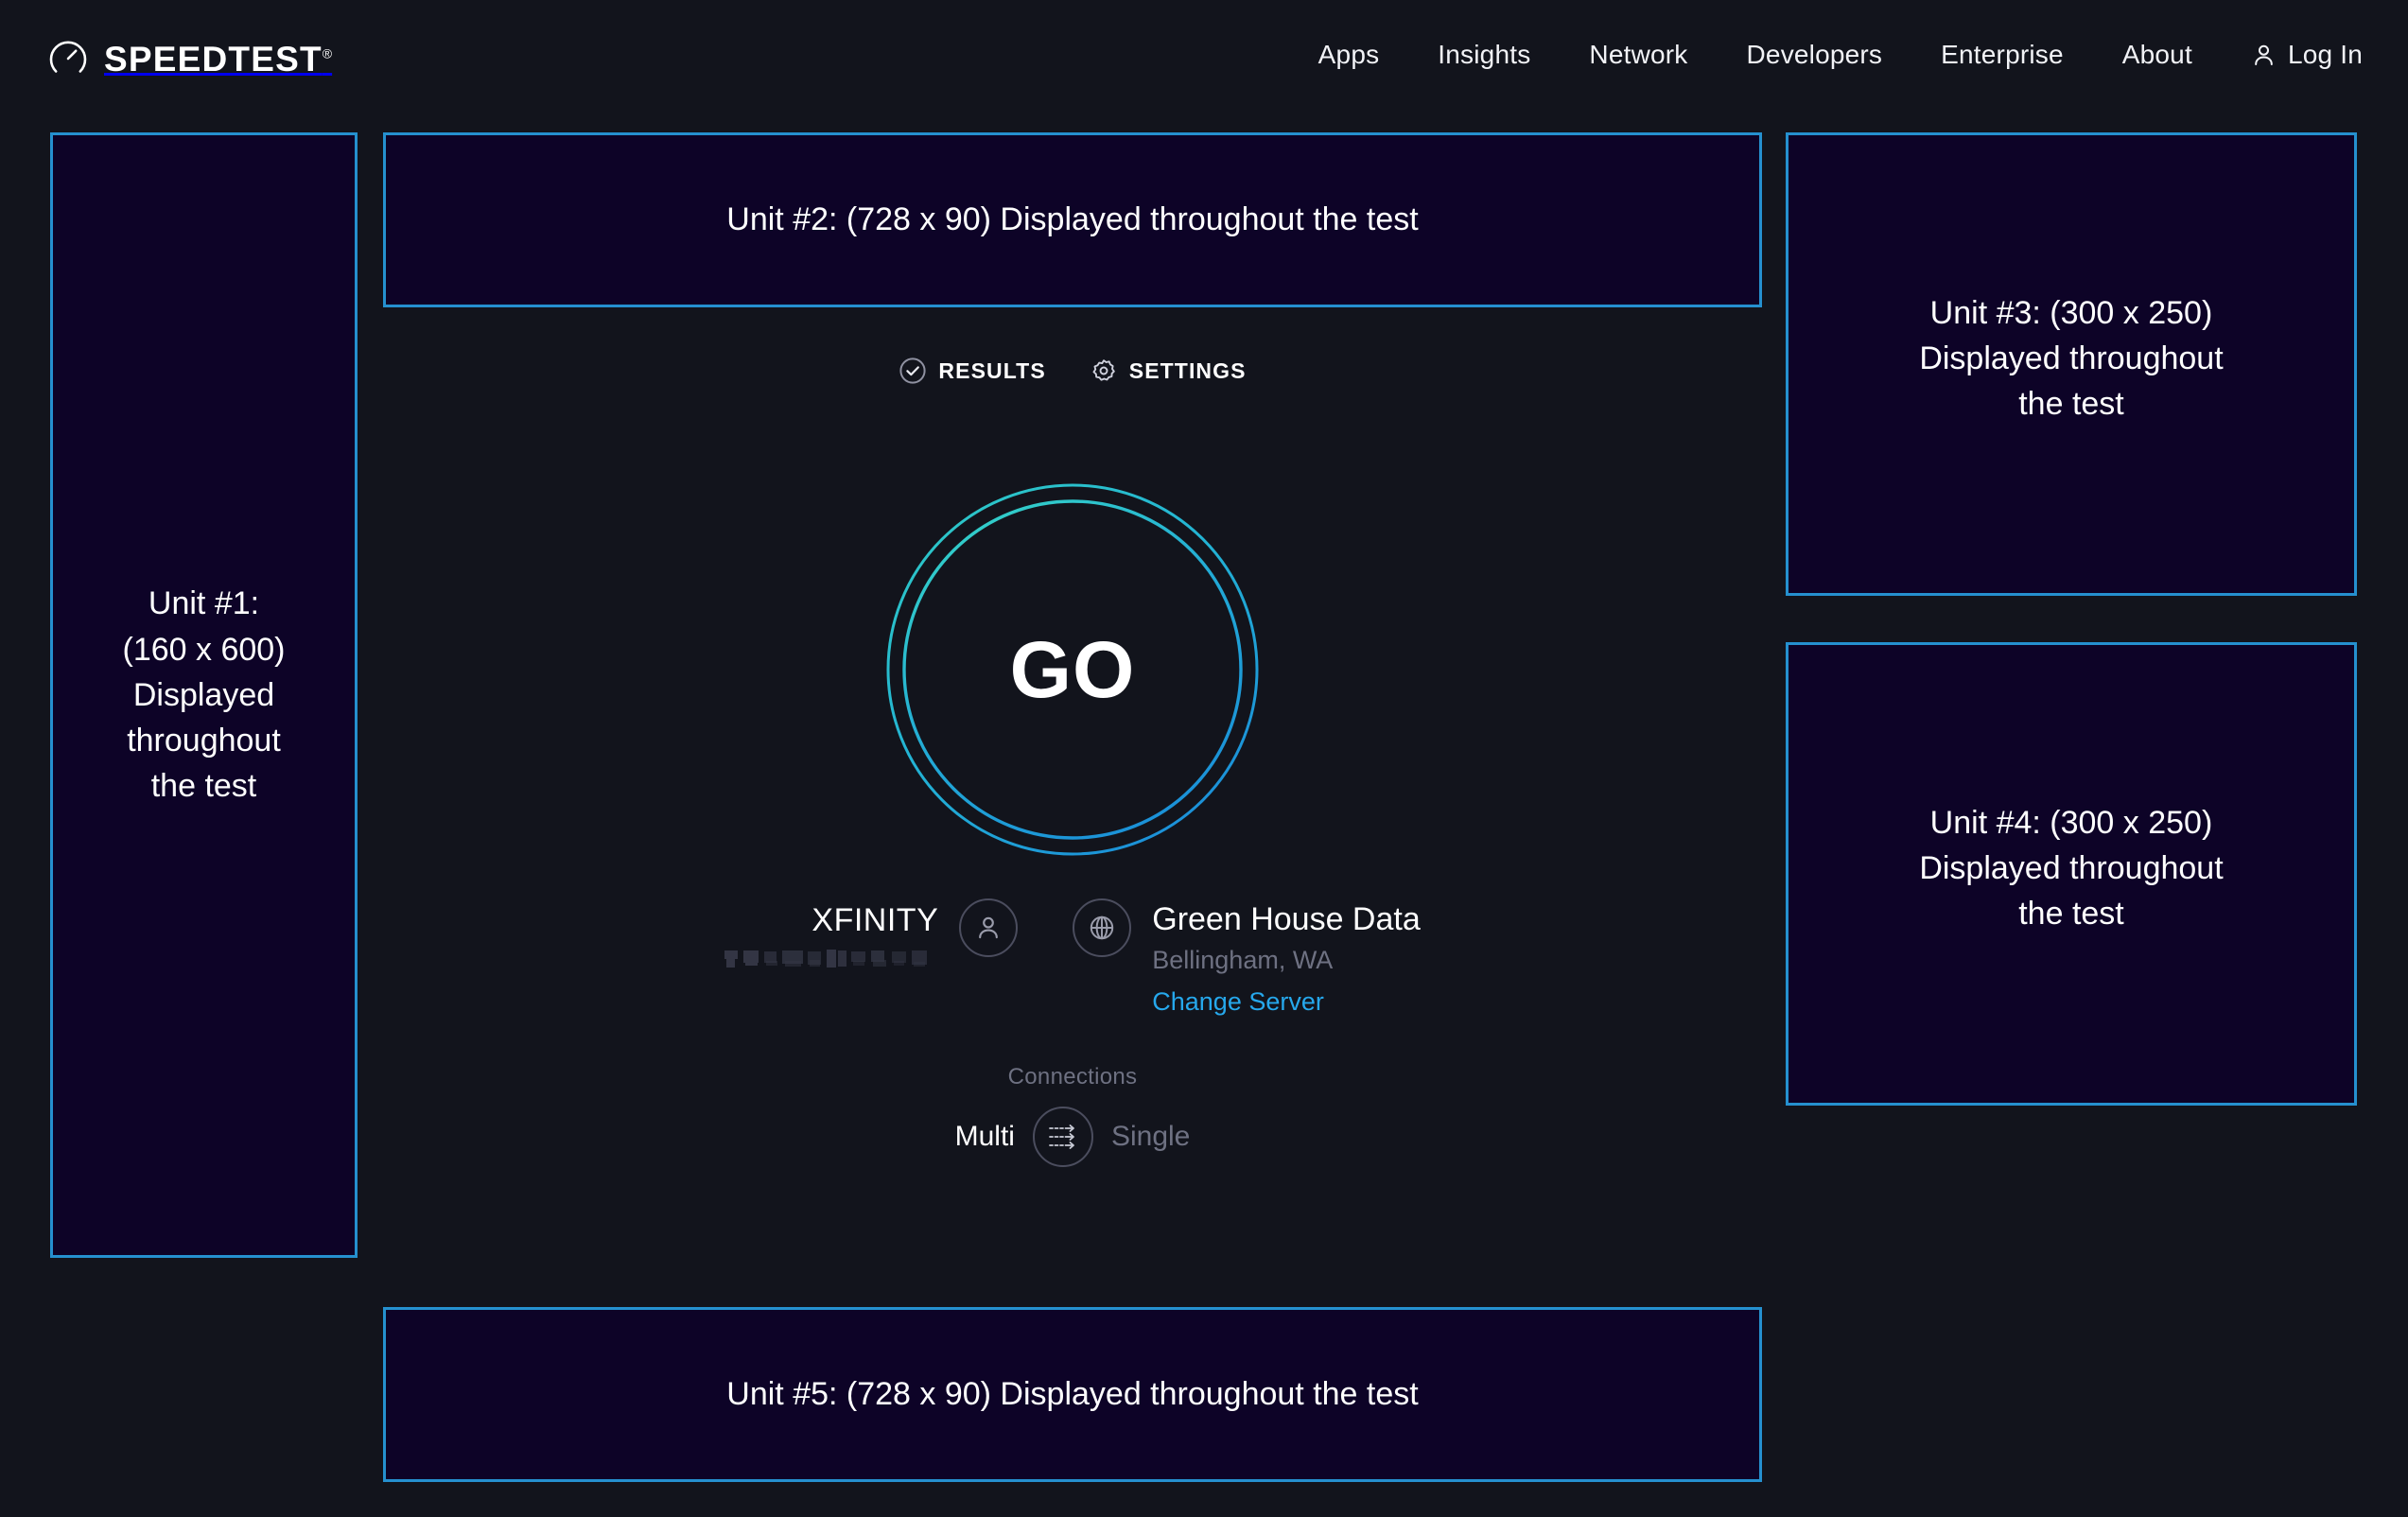 Image resolution: width=2408 pixels, height=1517 pixels. Describe the element at coordinates (1484, 54) in the screenshot. I see `nav-insights: Insights` at that location.